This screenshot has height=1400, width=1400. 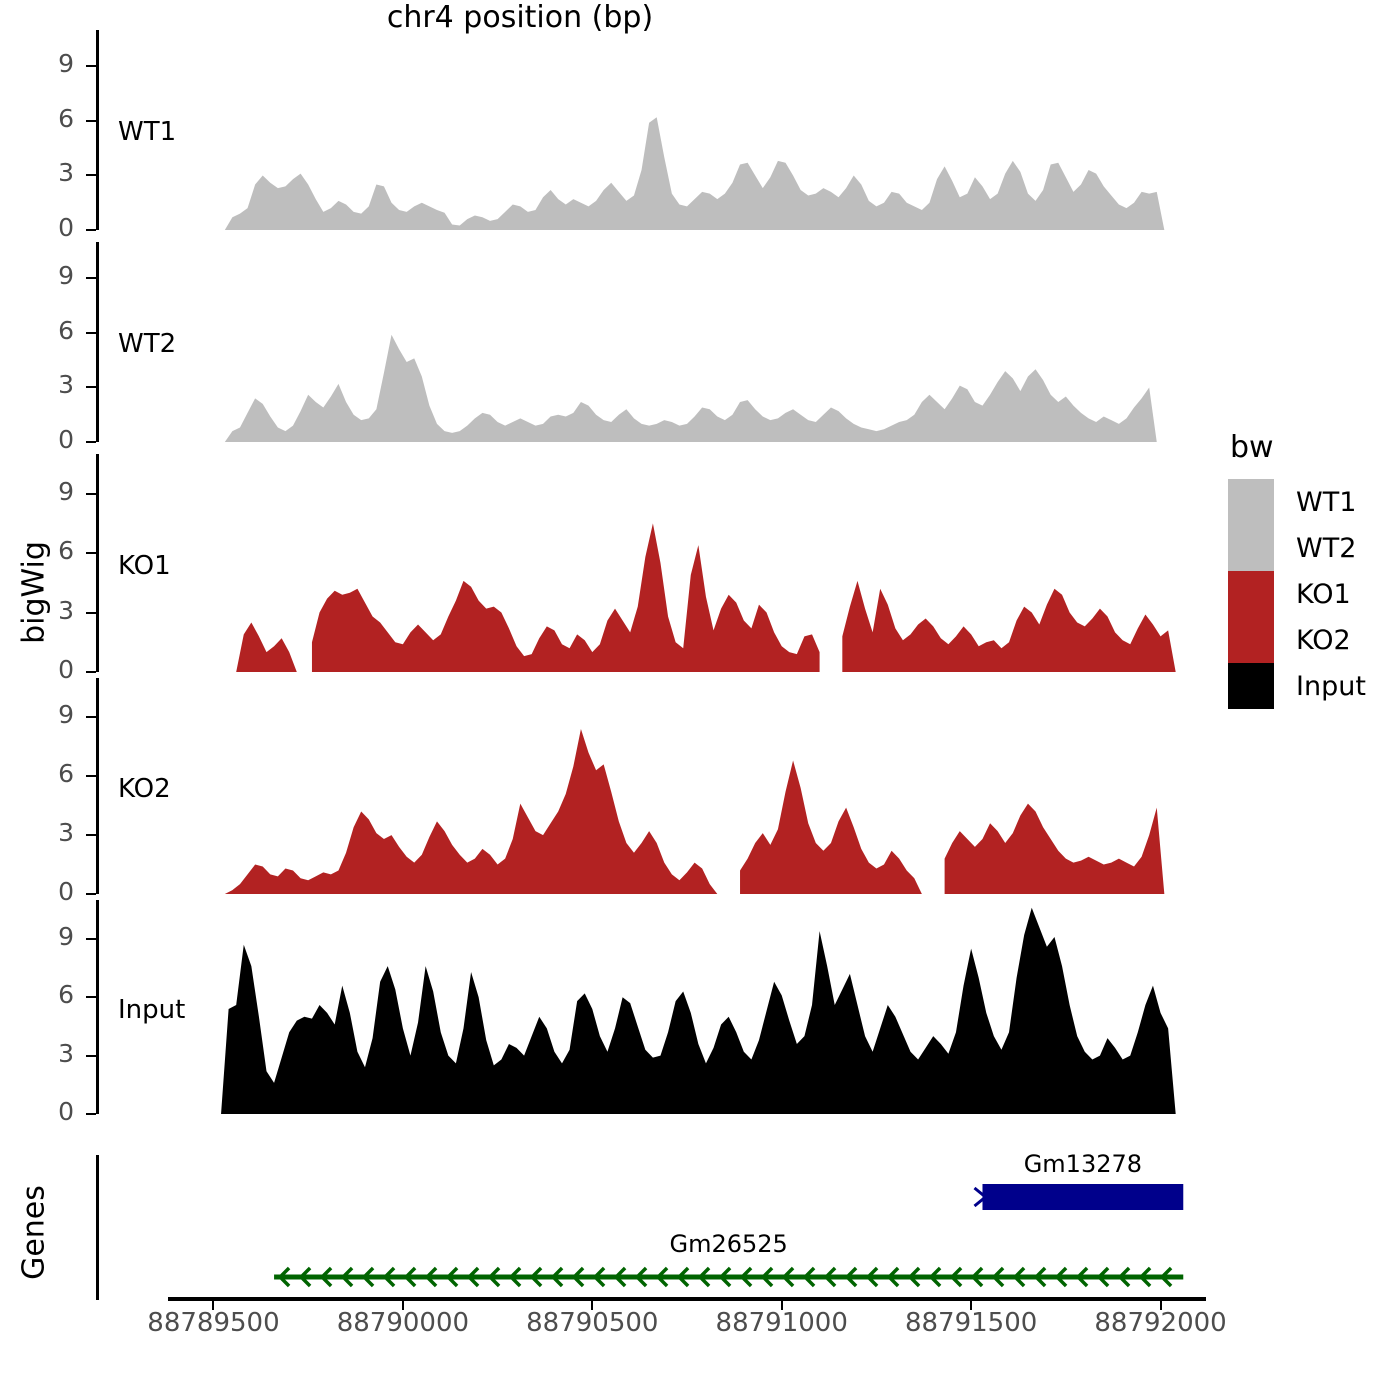 What do you see at coordinates (1251, 548) in the screenshot?
I see `legend-swatch-wt2` at bounding box center [1251, 548].